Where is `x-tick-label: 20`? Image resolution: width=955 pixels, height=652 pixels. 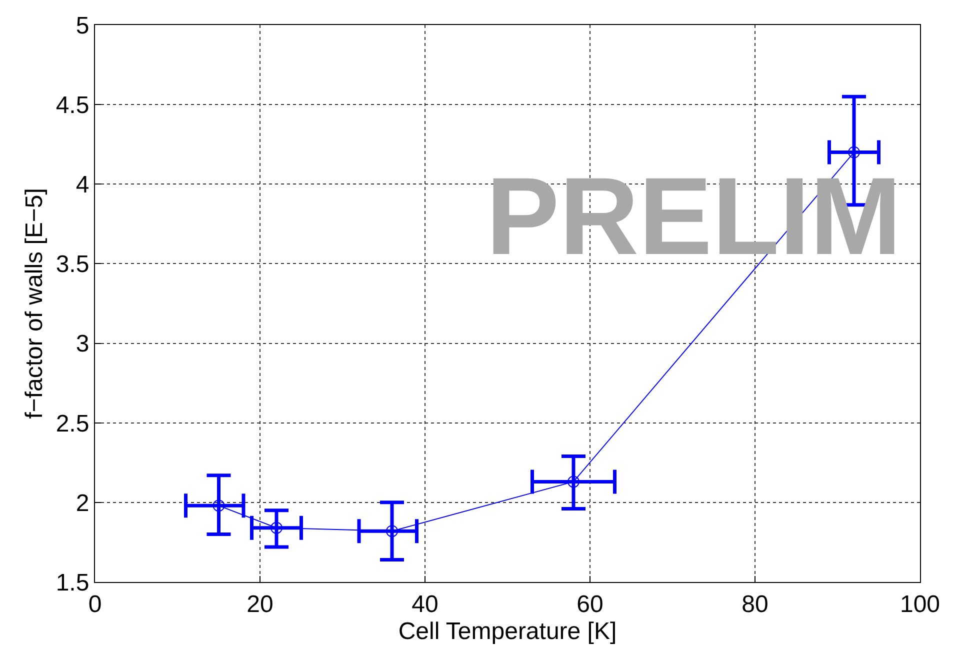 x-tick-label: 20 is located at coordinates (260, 604).